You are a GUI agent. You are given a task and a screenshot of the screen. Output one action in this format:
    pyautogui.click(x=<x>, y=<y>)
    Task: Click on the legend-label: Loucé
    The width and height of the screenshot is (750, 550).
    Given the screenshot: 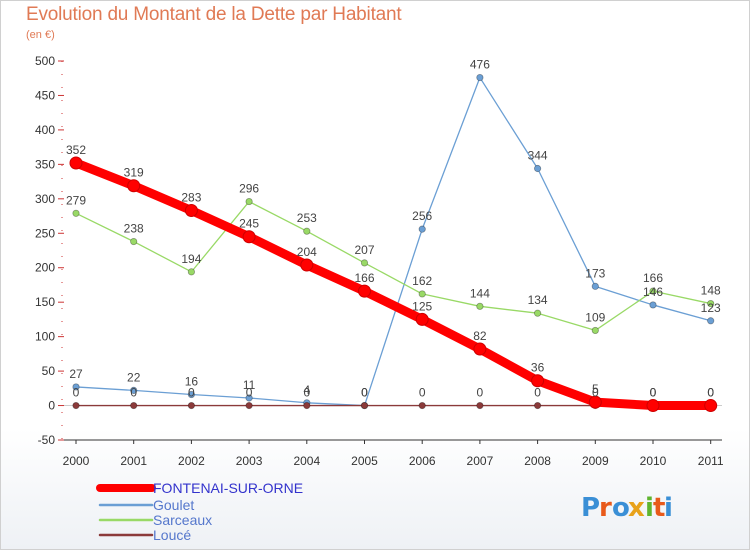 What is the action you would take?
    pyautogui.click(x=172, y=535)
    